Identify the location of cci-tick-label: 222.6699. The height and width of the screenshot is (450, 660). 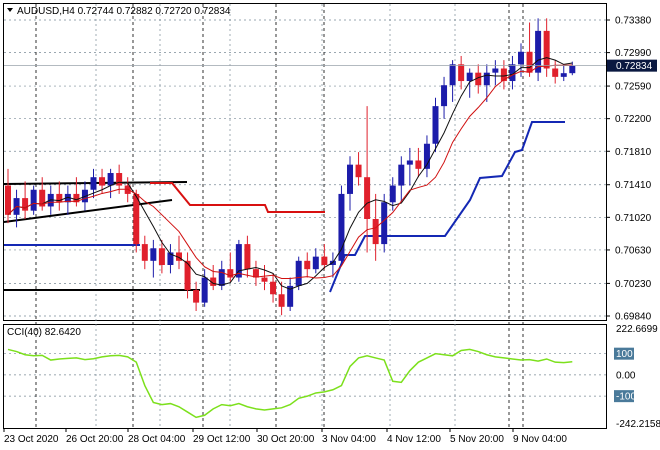
(637, 329).